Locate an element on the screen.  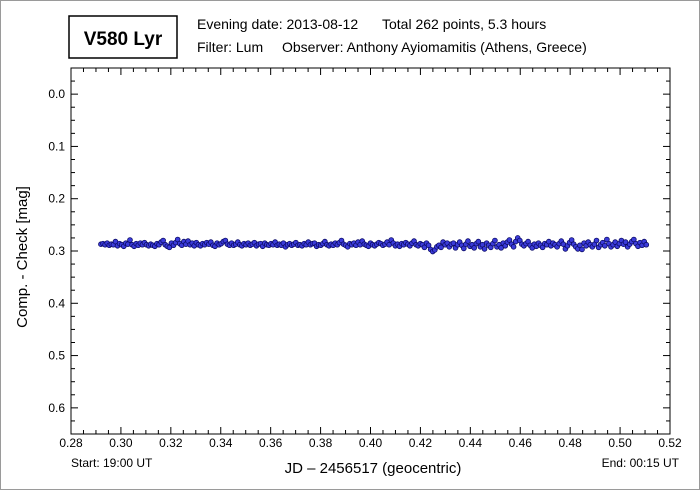
x-tick-label: 0.40 is located at coordinates (371, 443).